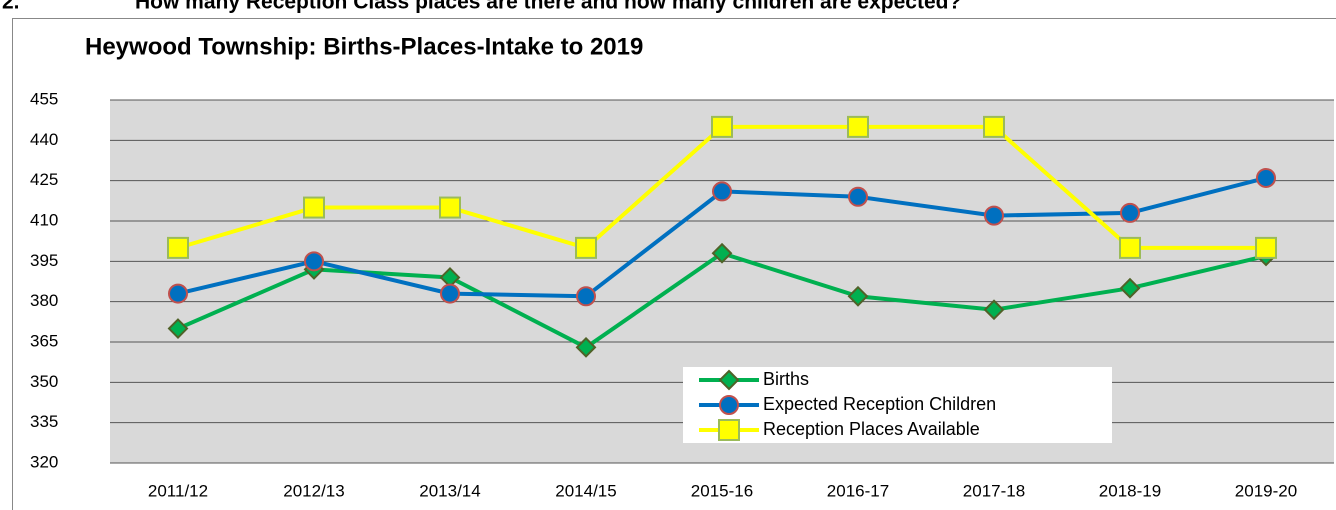 The image size is (1336, 510). Describe the element at coordinates (44, 219) in the screenshot. I see `y-tick-label: 410` at that location.